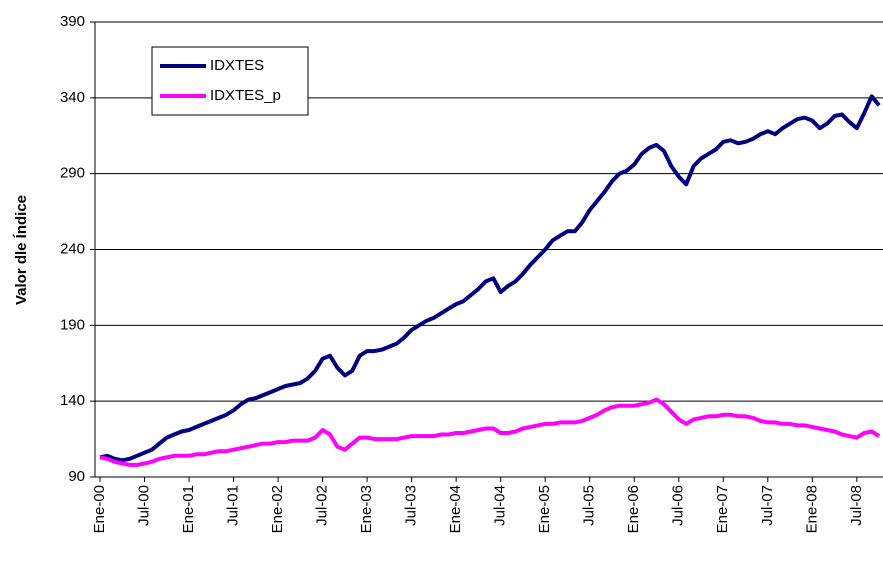 The image size is (883, 561). Describe the element at coordinates (245, 95) in the screenshot. I see `legend-label: IDXTES_p` at that location.